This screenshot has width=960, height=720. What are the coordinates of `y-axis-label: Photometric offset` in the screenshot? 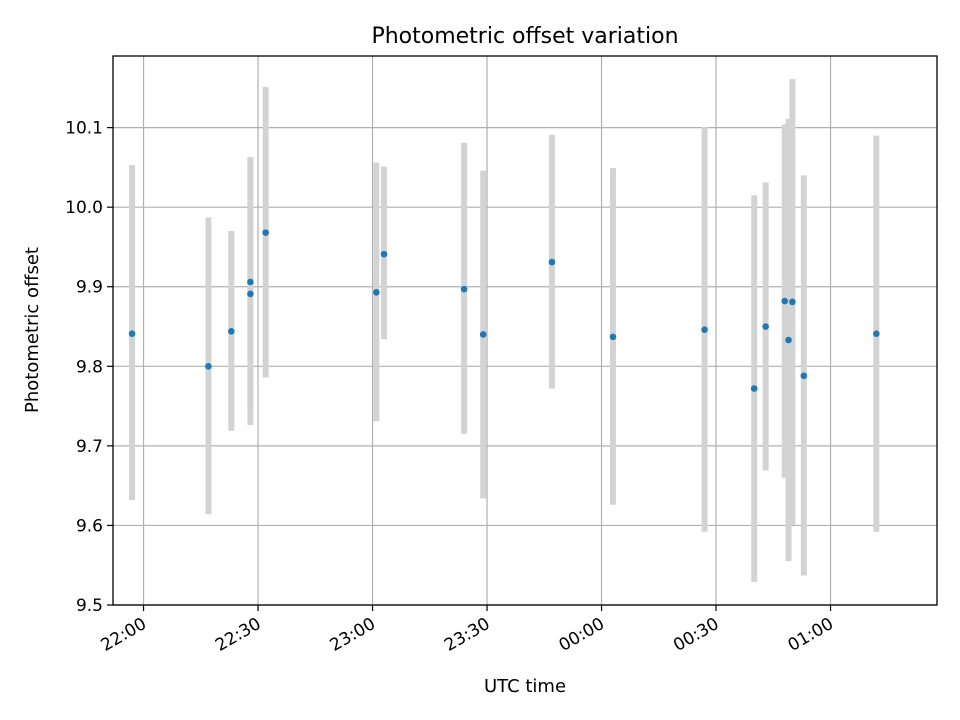 It's located at (32, 330).